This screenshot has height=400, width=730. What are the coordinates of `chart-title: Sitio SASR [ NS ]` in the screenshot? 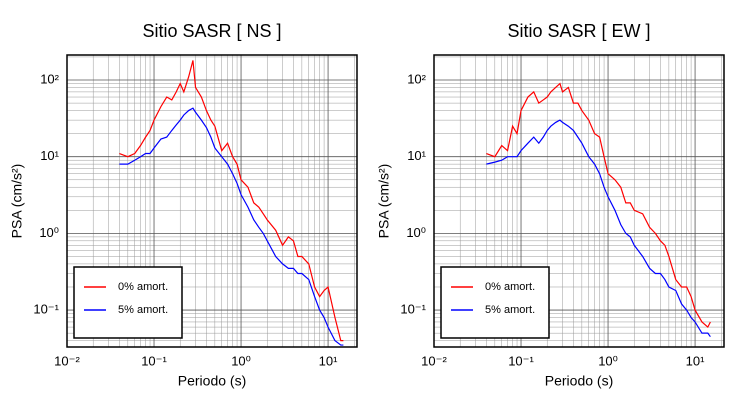 It's located at (211, 31).